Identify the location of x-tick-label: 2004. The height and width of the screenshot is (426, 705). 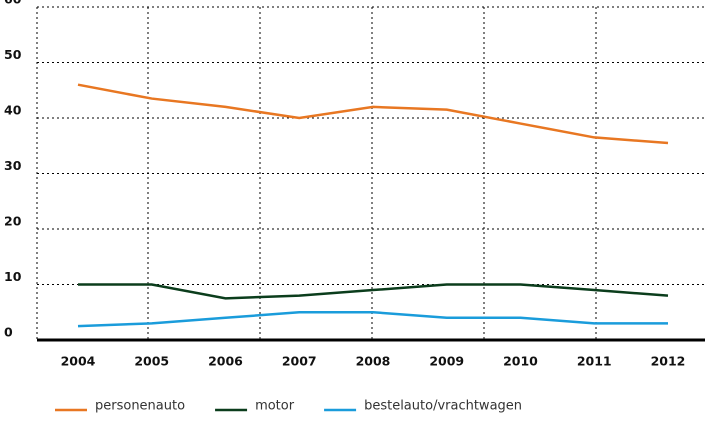
(78, 361).